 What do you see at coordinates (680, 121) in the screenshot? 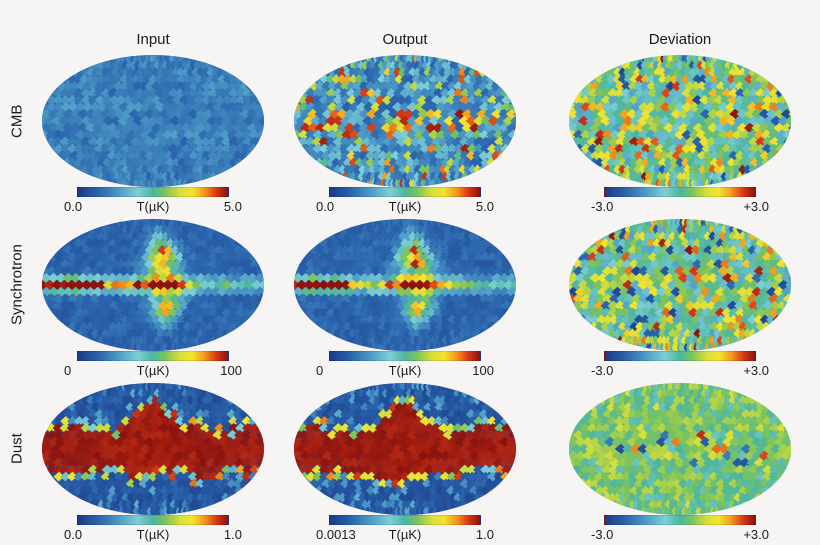
I see `sky-map-cmb-deviation` at bounding box center [680, 121].